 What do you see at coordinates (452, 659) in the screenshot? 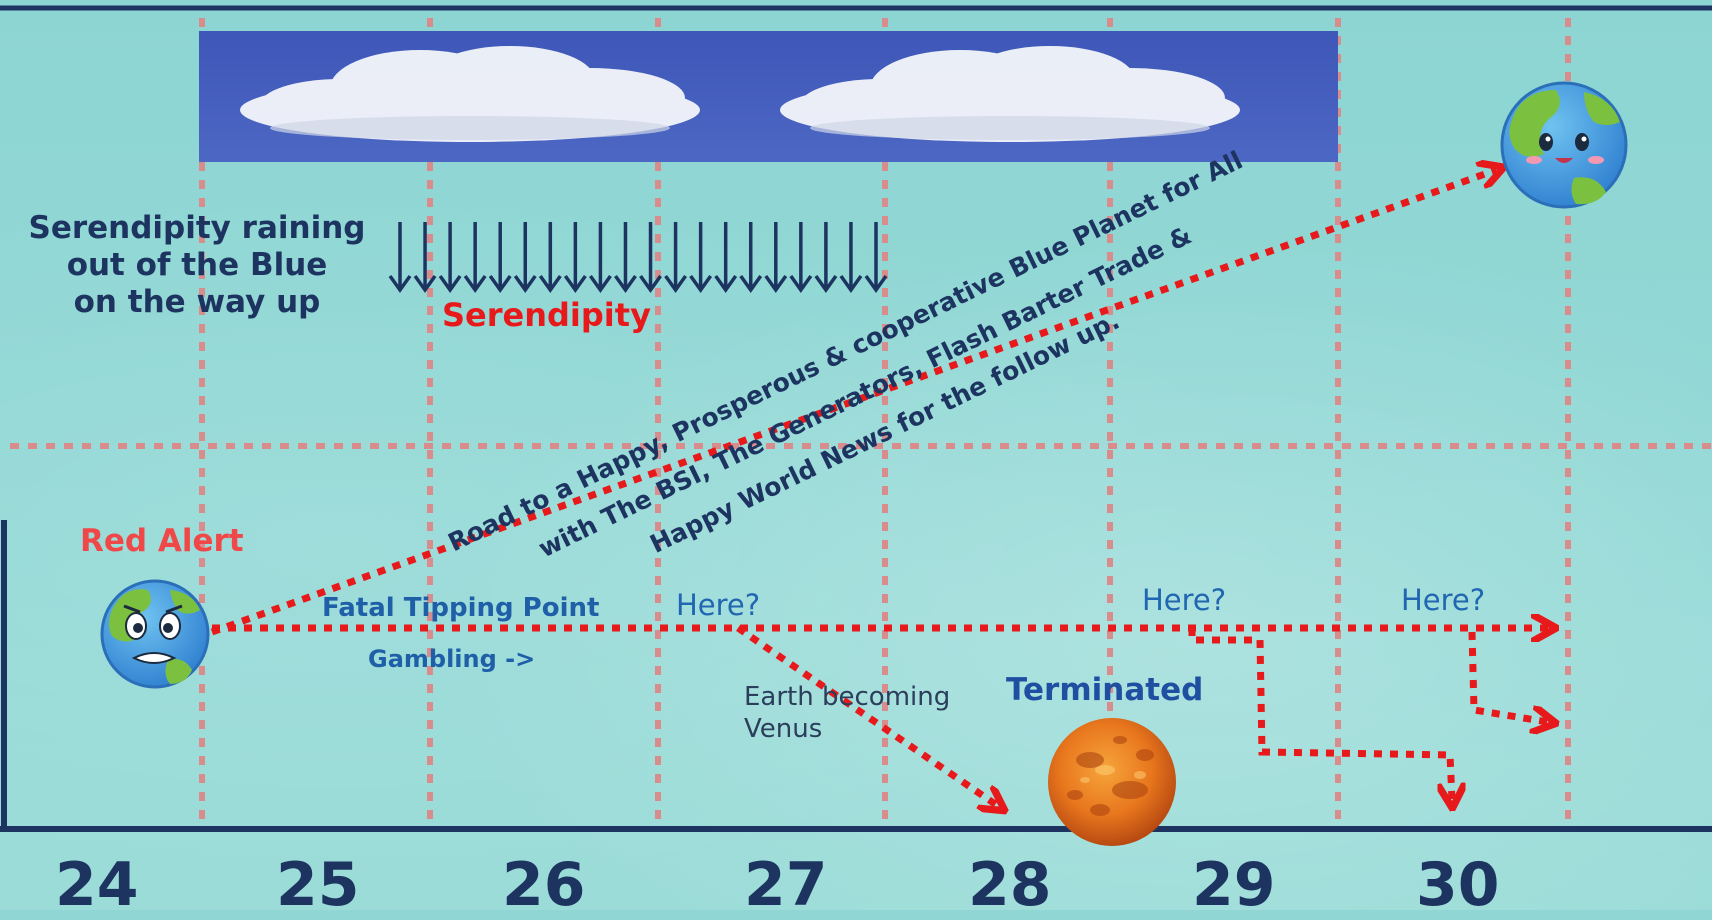
I see `gambling-label: Gambling ->` at bounding box center [452, 659].